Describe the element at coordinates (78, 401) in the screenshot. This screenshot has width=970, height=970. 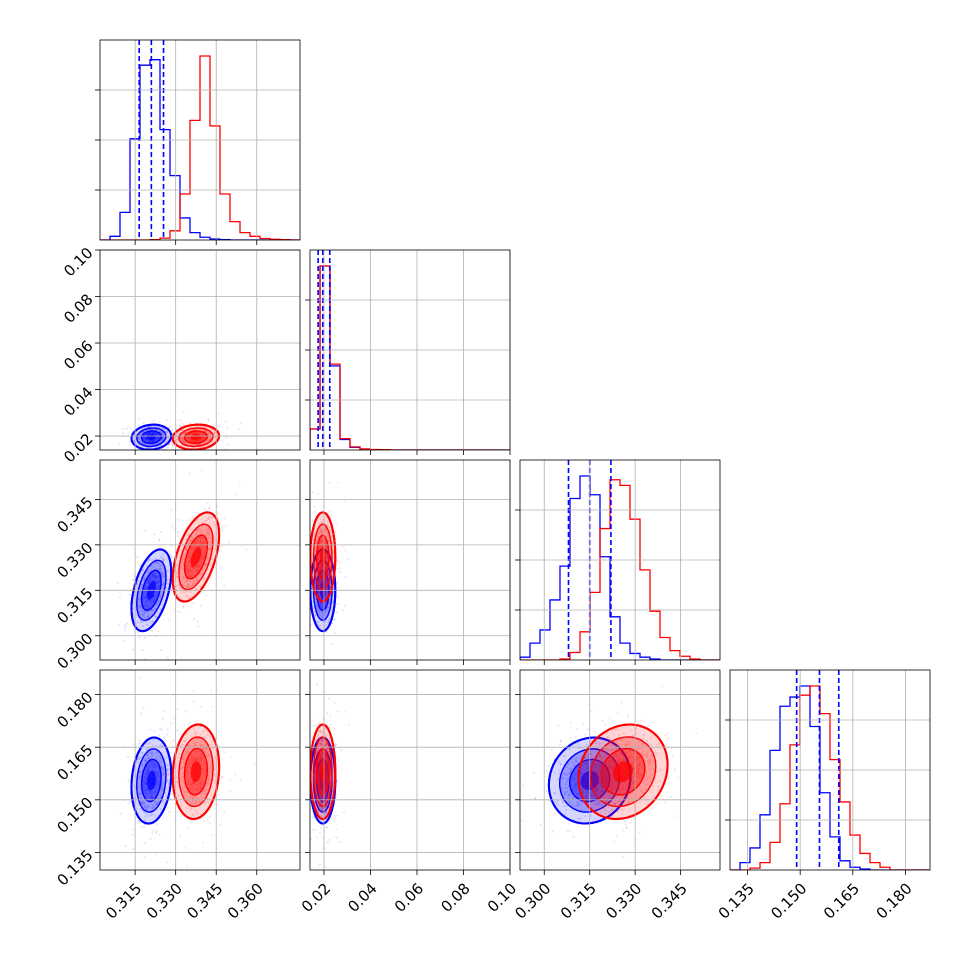
I see `y-tick-label: 0.04` at that location.